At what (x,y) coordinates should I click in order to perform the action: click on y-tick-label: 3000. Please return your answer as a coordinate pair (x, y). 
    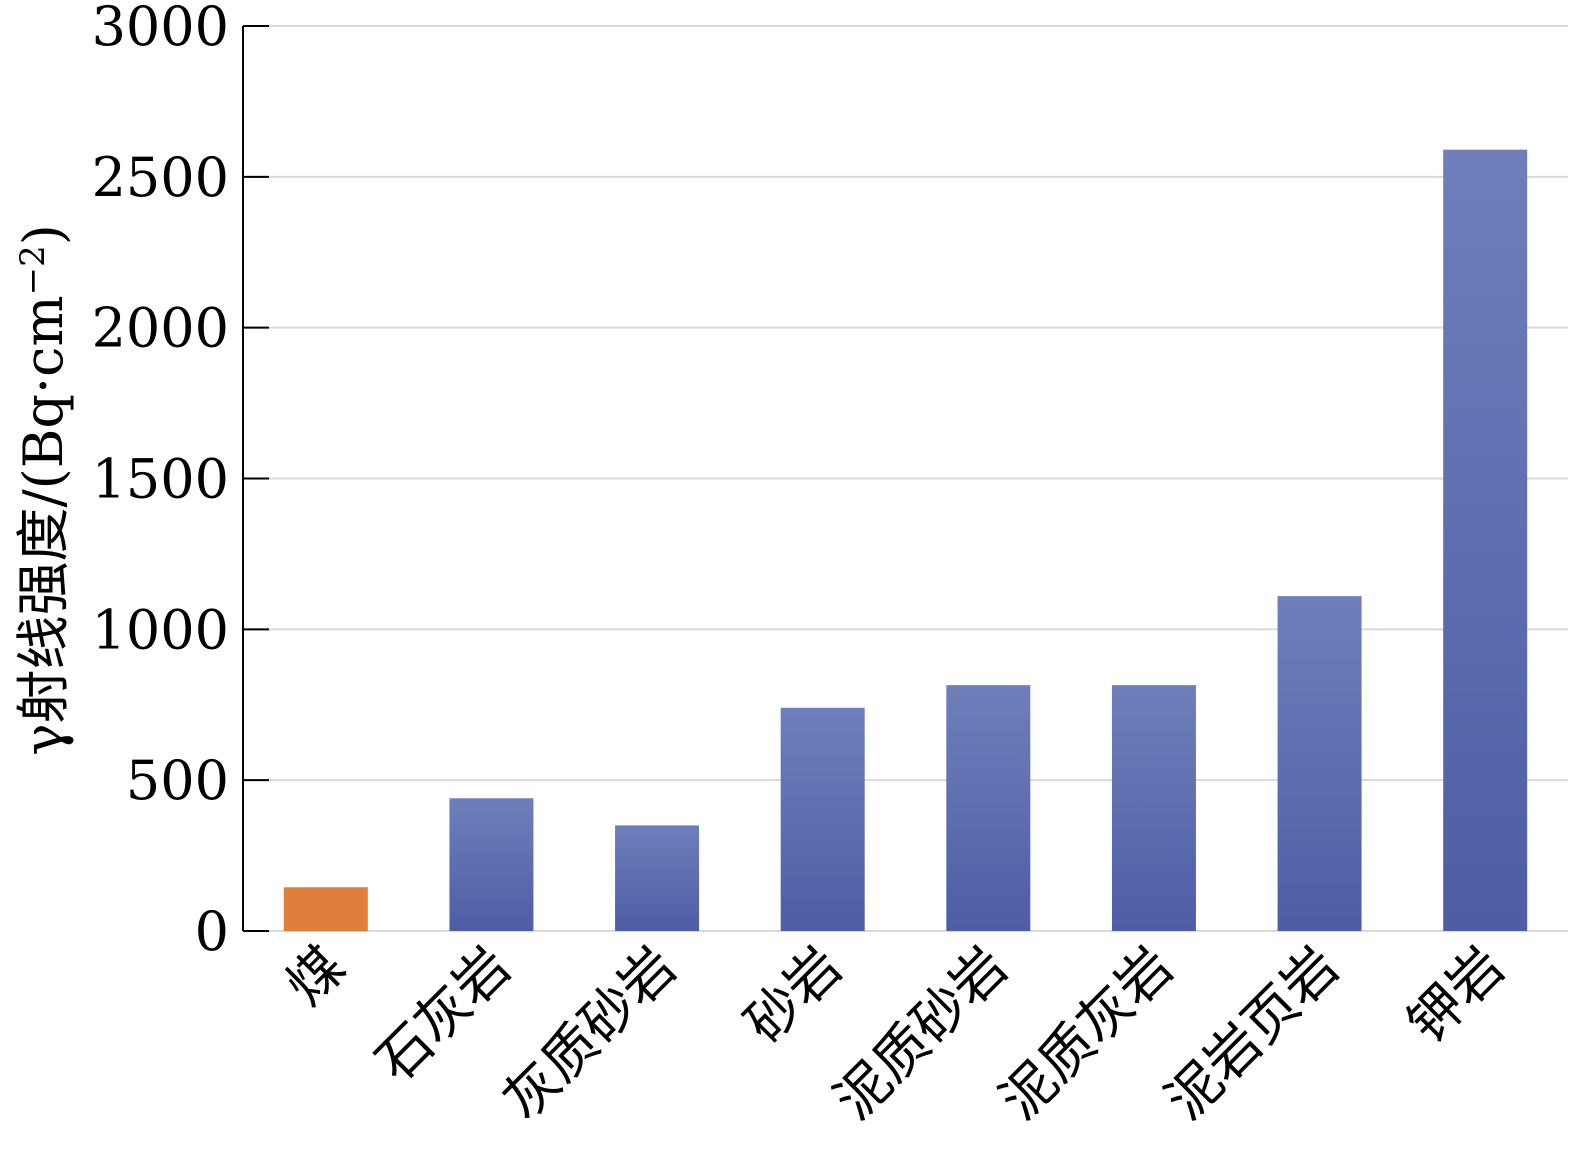
    Looking at the image, I should click on (160, 29).